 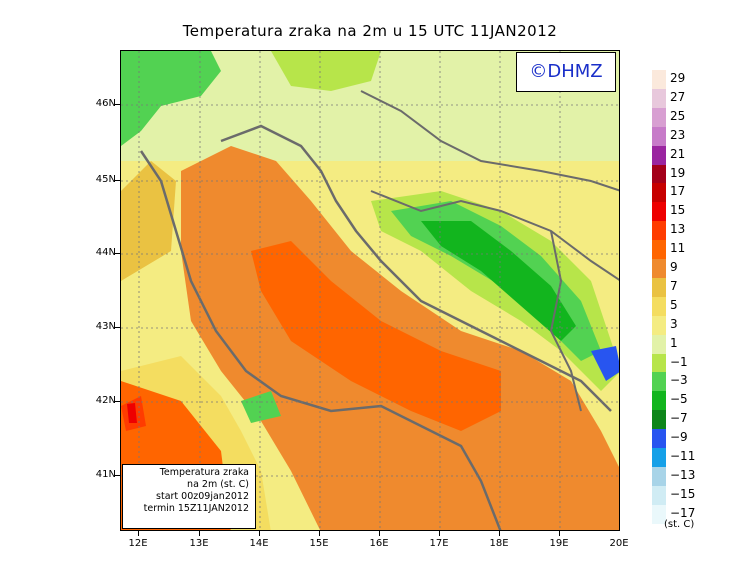 What do you see at coordinates (132, 413) in the screenshot?
I see `west-hottest-spot` at bounding box center [132, 413].